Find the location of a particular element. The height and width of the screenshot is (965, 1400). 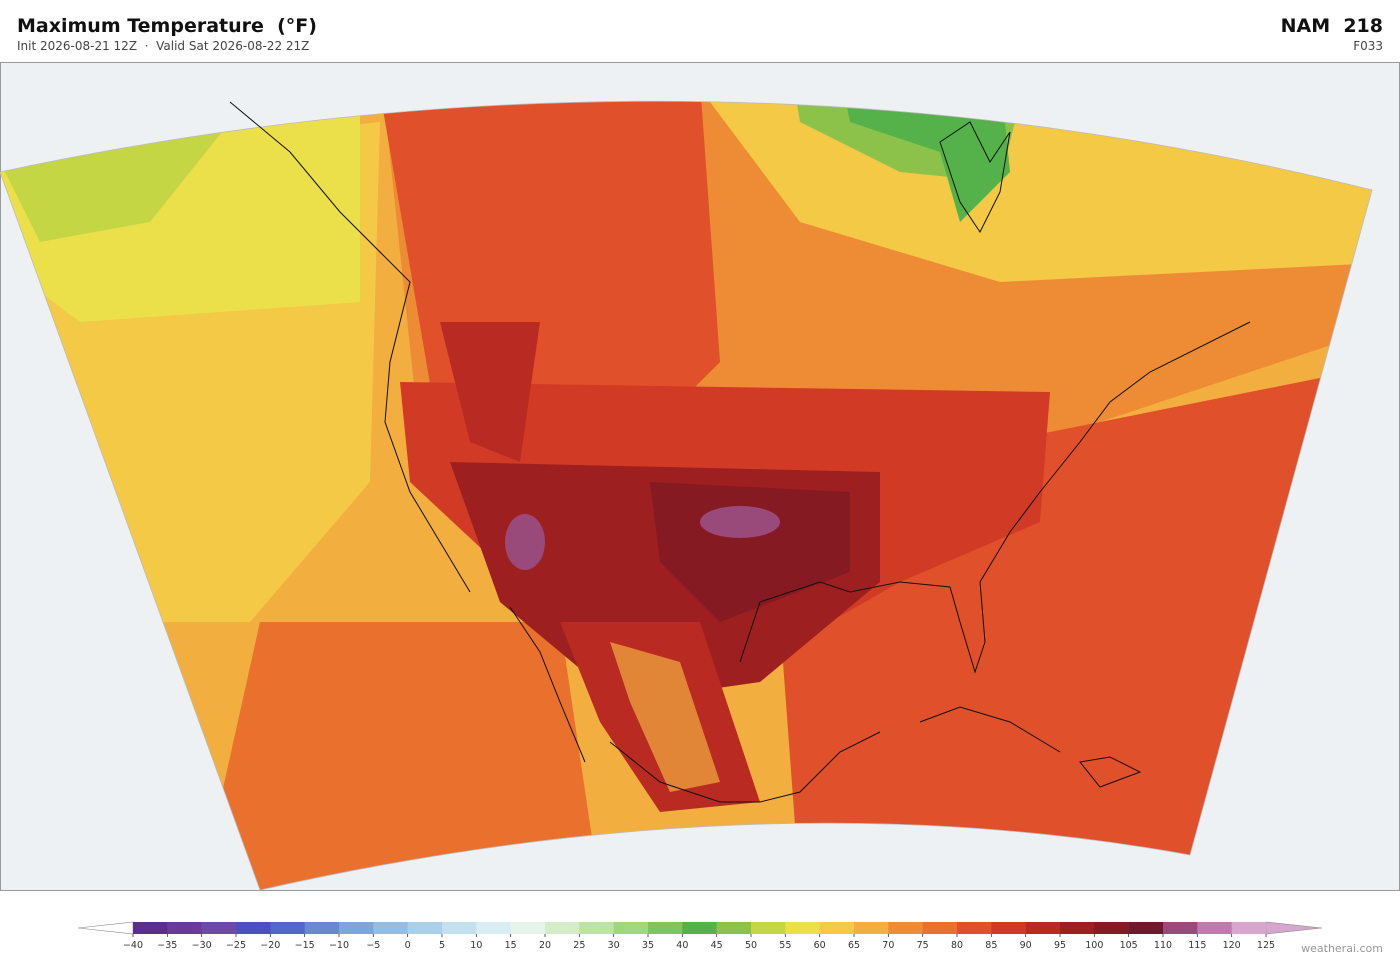

tick-label: 5 is located at coordinates (442, 945).